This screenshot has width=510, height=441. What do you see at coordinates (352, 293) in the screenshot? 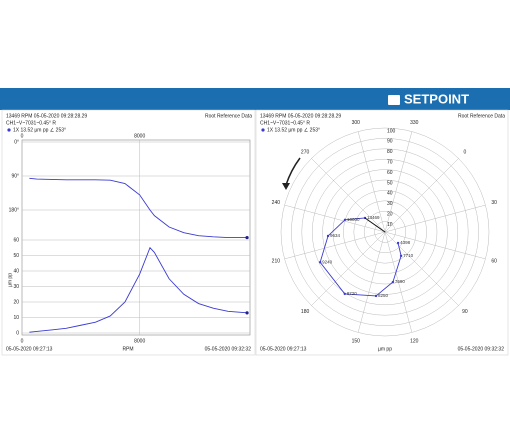
I see `point-label: 8720` at bounding box center [352, 293].